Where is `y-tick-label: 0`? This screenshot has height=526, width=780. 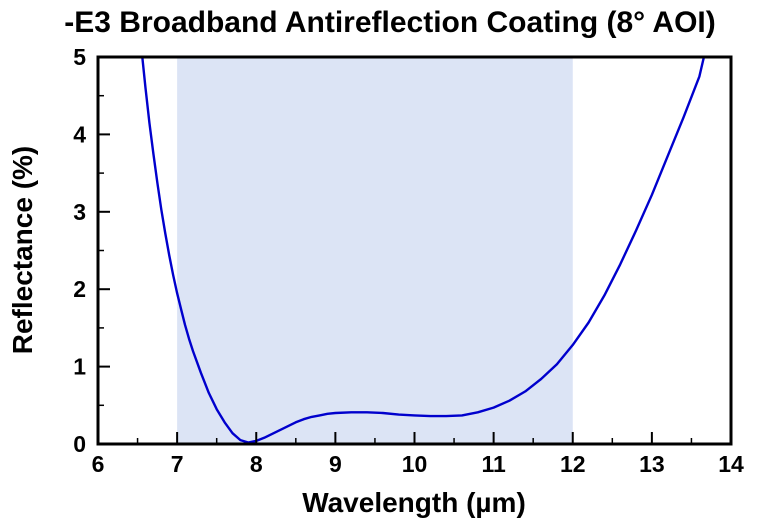
y-tick-label: 0 is located at coordinates (79, 444).